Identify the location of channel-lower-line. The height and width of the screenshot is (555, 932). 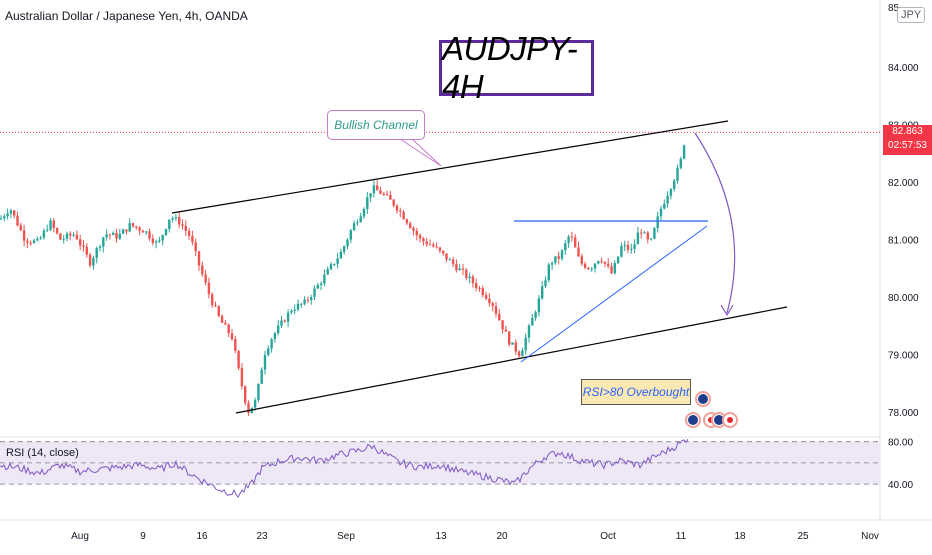
(511, 360).